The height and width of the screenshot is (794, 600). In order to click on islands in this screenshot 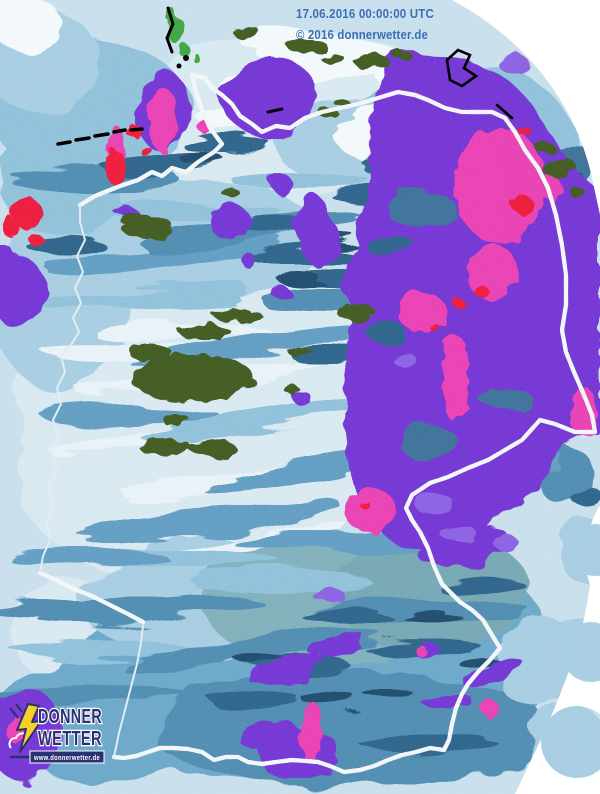, I will do `click(285, 76)`.